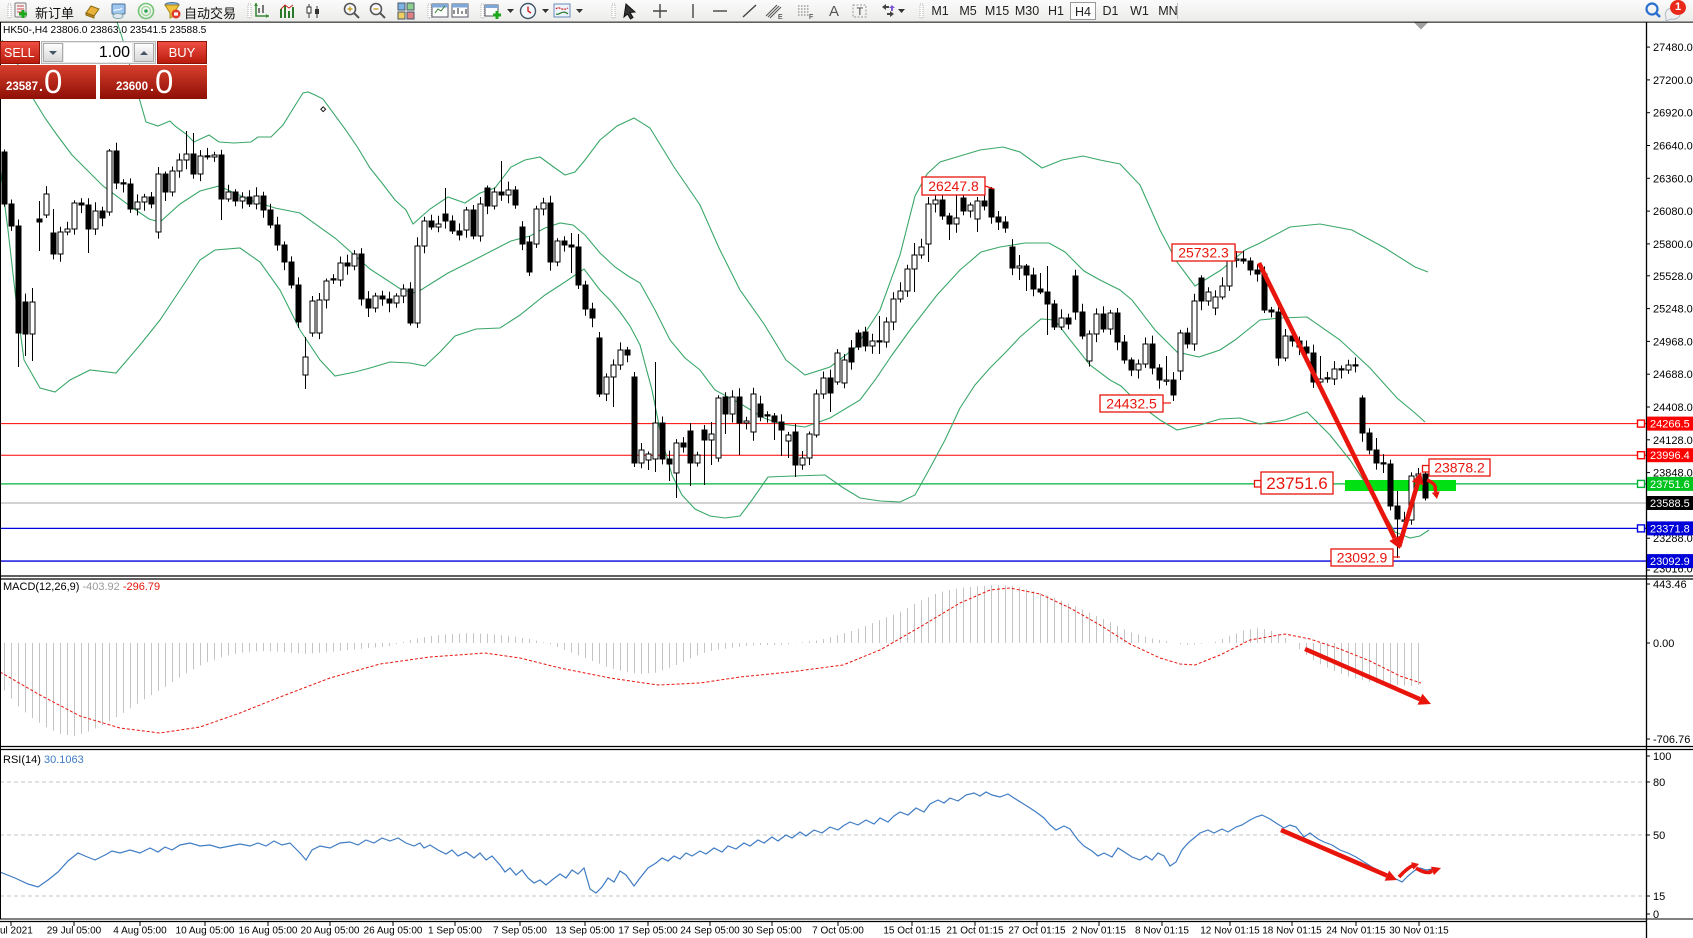 This screenshot has width=1693, height=938. Describe the element at coordinates (1230, 931) in the screenshot. I see `svg-text: 12 Nov 01:15` at that location.